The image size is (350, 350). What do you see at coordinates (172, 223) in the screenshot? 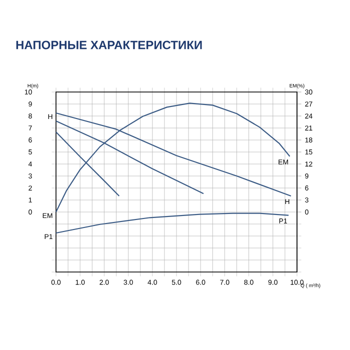
I see `line-series` at bounding box center [172, 223].